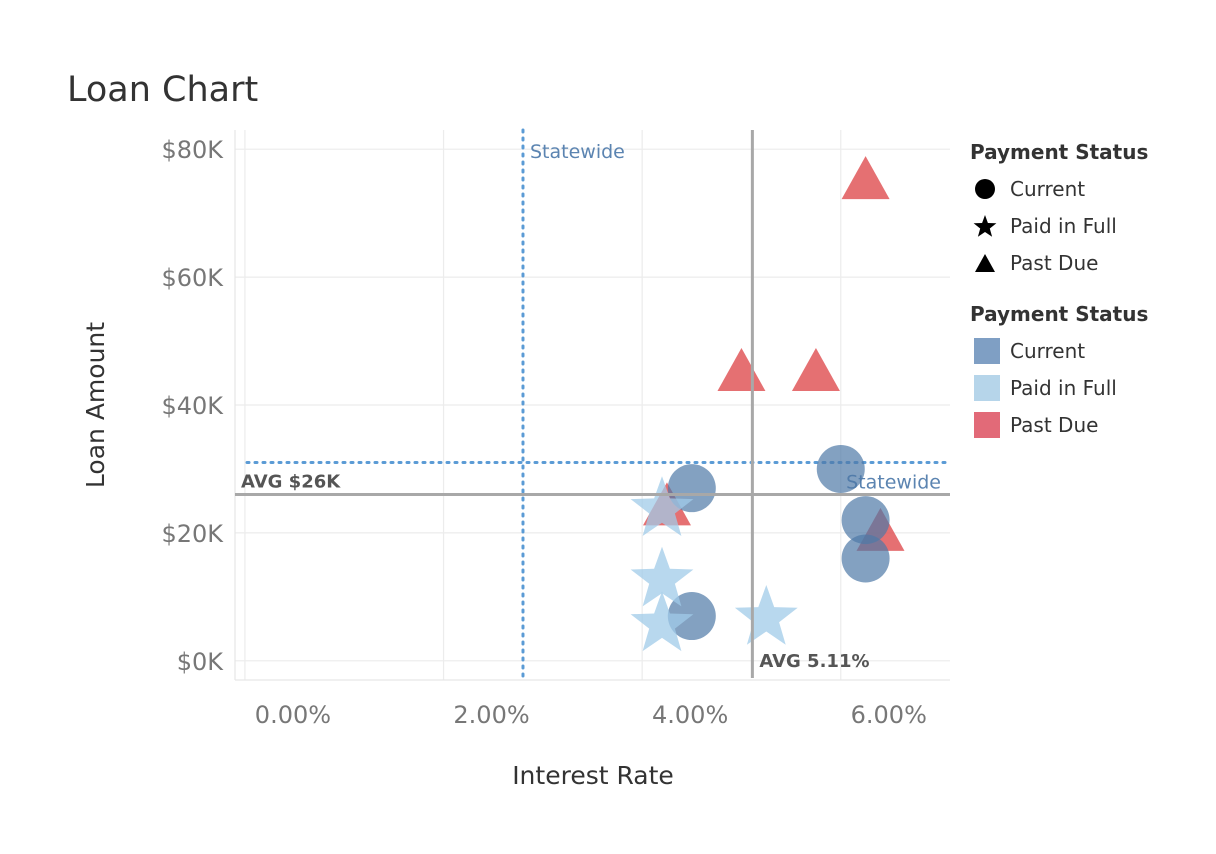 This screenshot has width=1216, height=854. I want to click on circle-icon, so click(985, 189).